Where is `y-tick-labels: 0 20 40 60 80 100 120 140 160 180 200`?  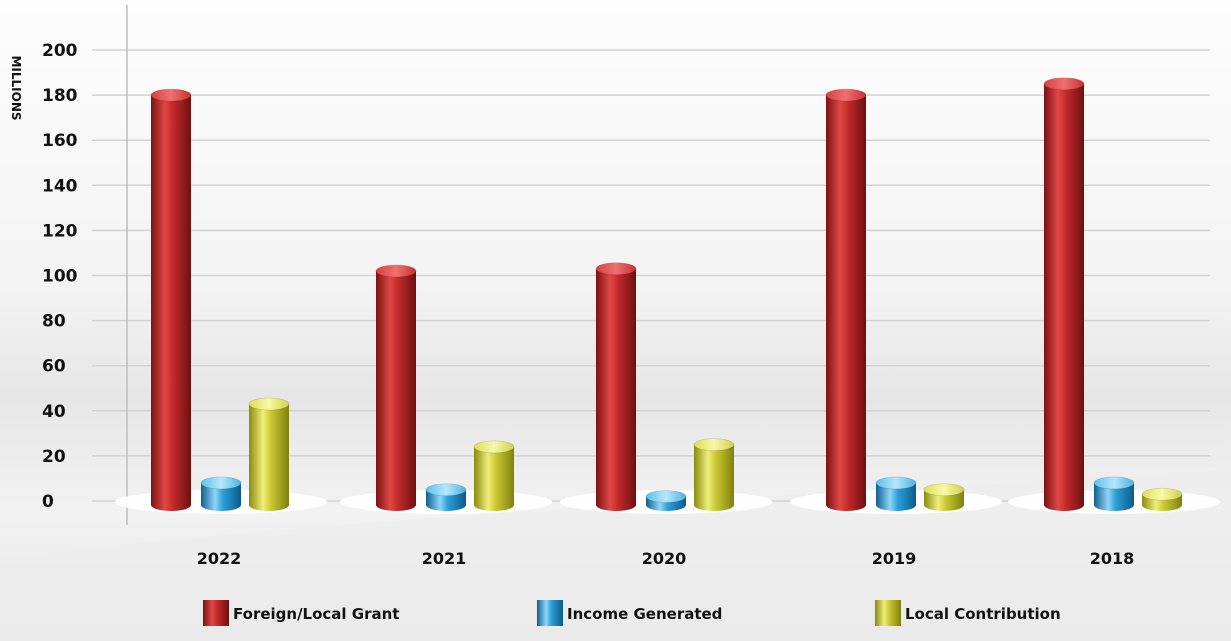 y-tick-labels: 0 20 40 60 80 100 120 140 160 180 200 is located at coordinates (60, 276).